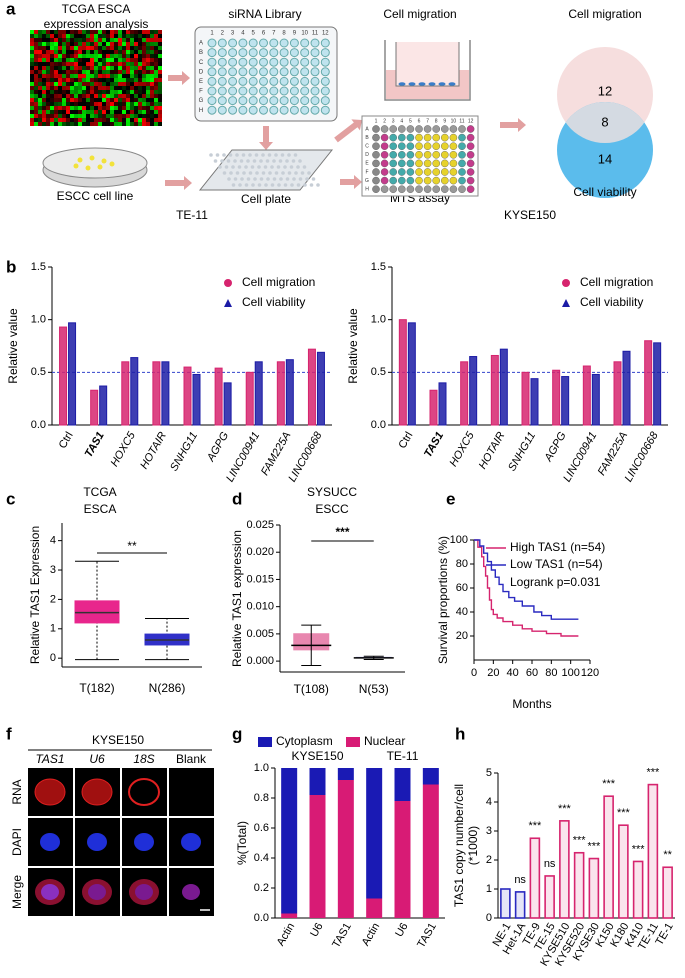 This screenshot has width=685, height=978. Describe the element at coordinates (566, 303) in the screenshot. I see `legend-marker` at that location.